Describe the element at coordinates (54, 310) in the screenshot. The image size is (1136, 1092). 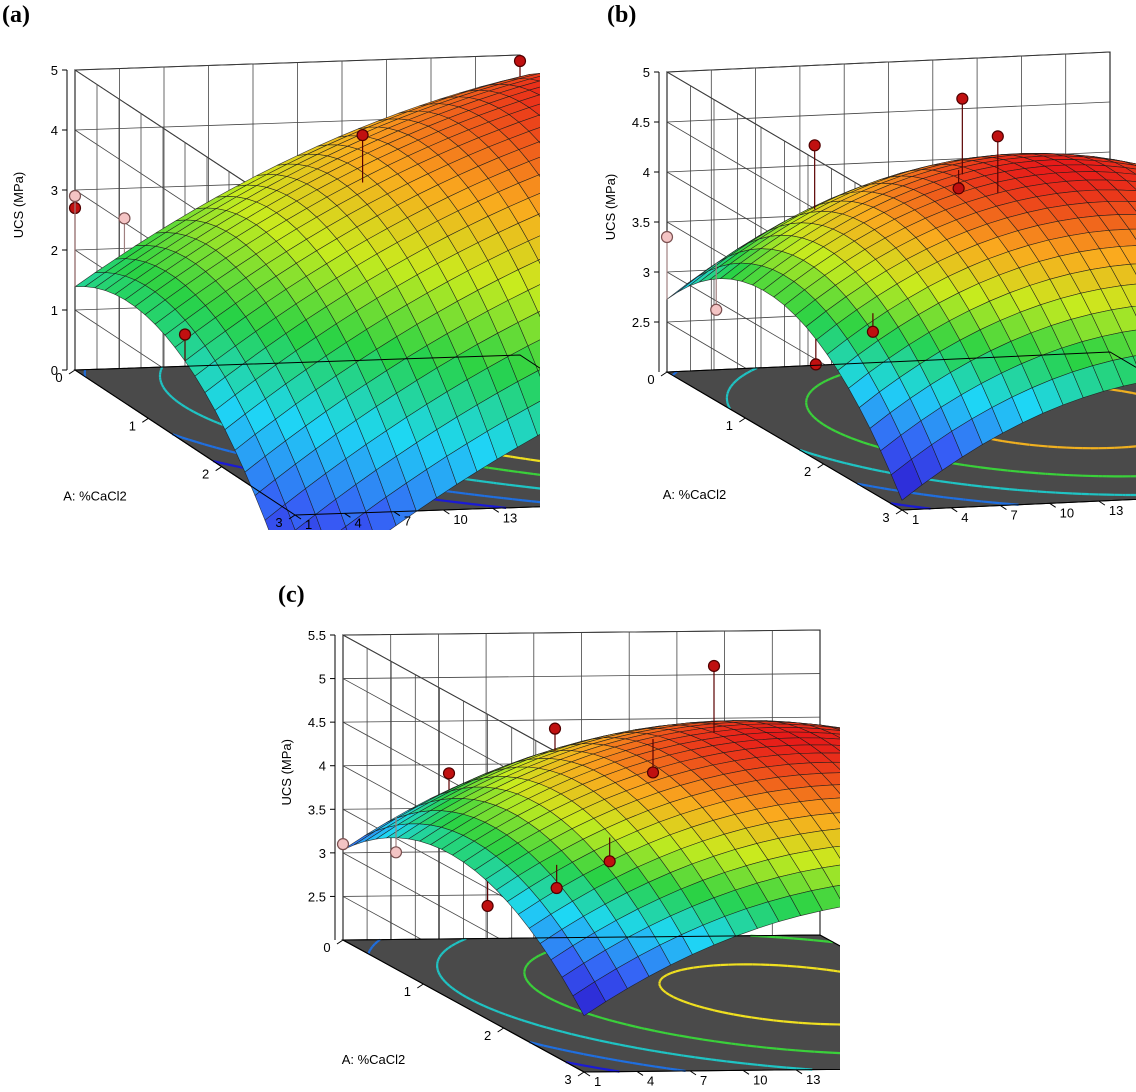
I see `z-tick-label: 1` at that location.